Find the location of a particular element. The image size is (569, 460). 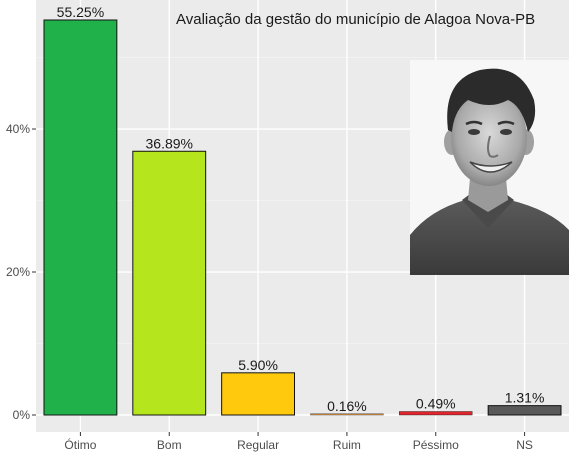

x-tick-label: Regular is located at coordinates (258, 445).